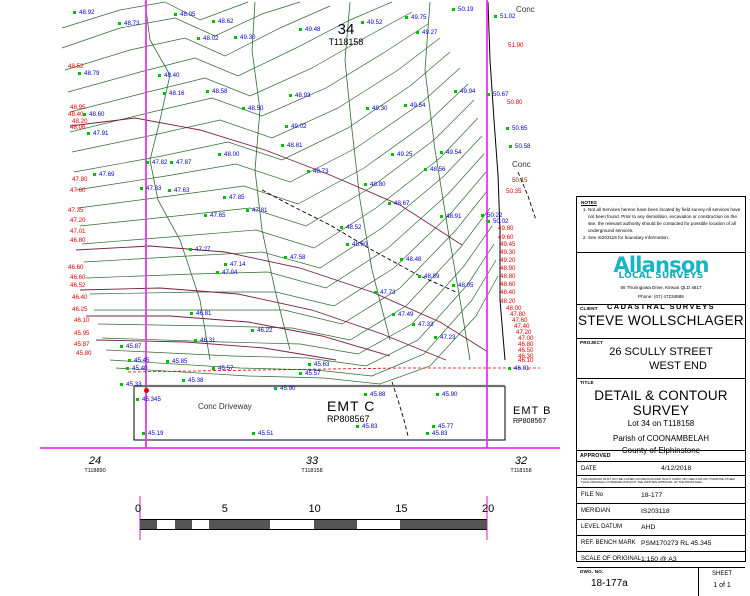 The height and width of the screenshot is (596, 750). Describe the element at coordinates (312, 465) in the screenshot. I see `adjoining-lot-33: 33 T118158` at that location.